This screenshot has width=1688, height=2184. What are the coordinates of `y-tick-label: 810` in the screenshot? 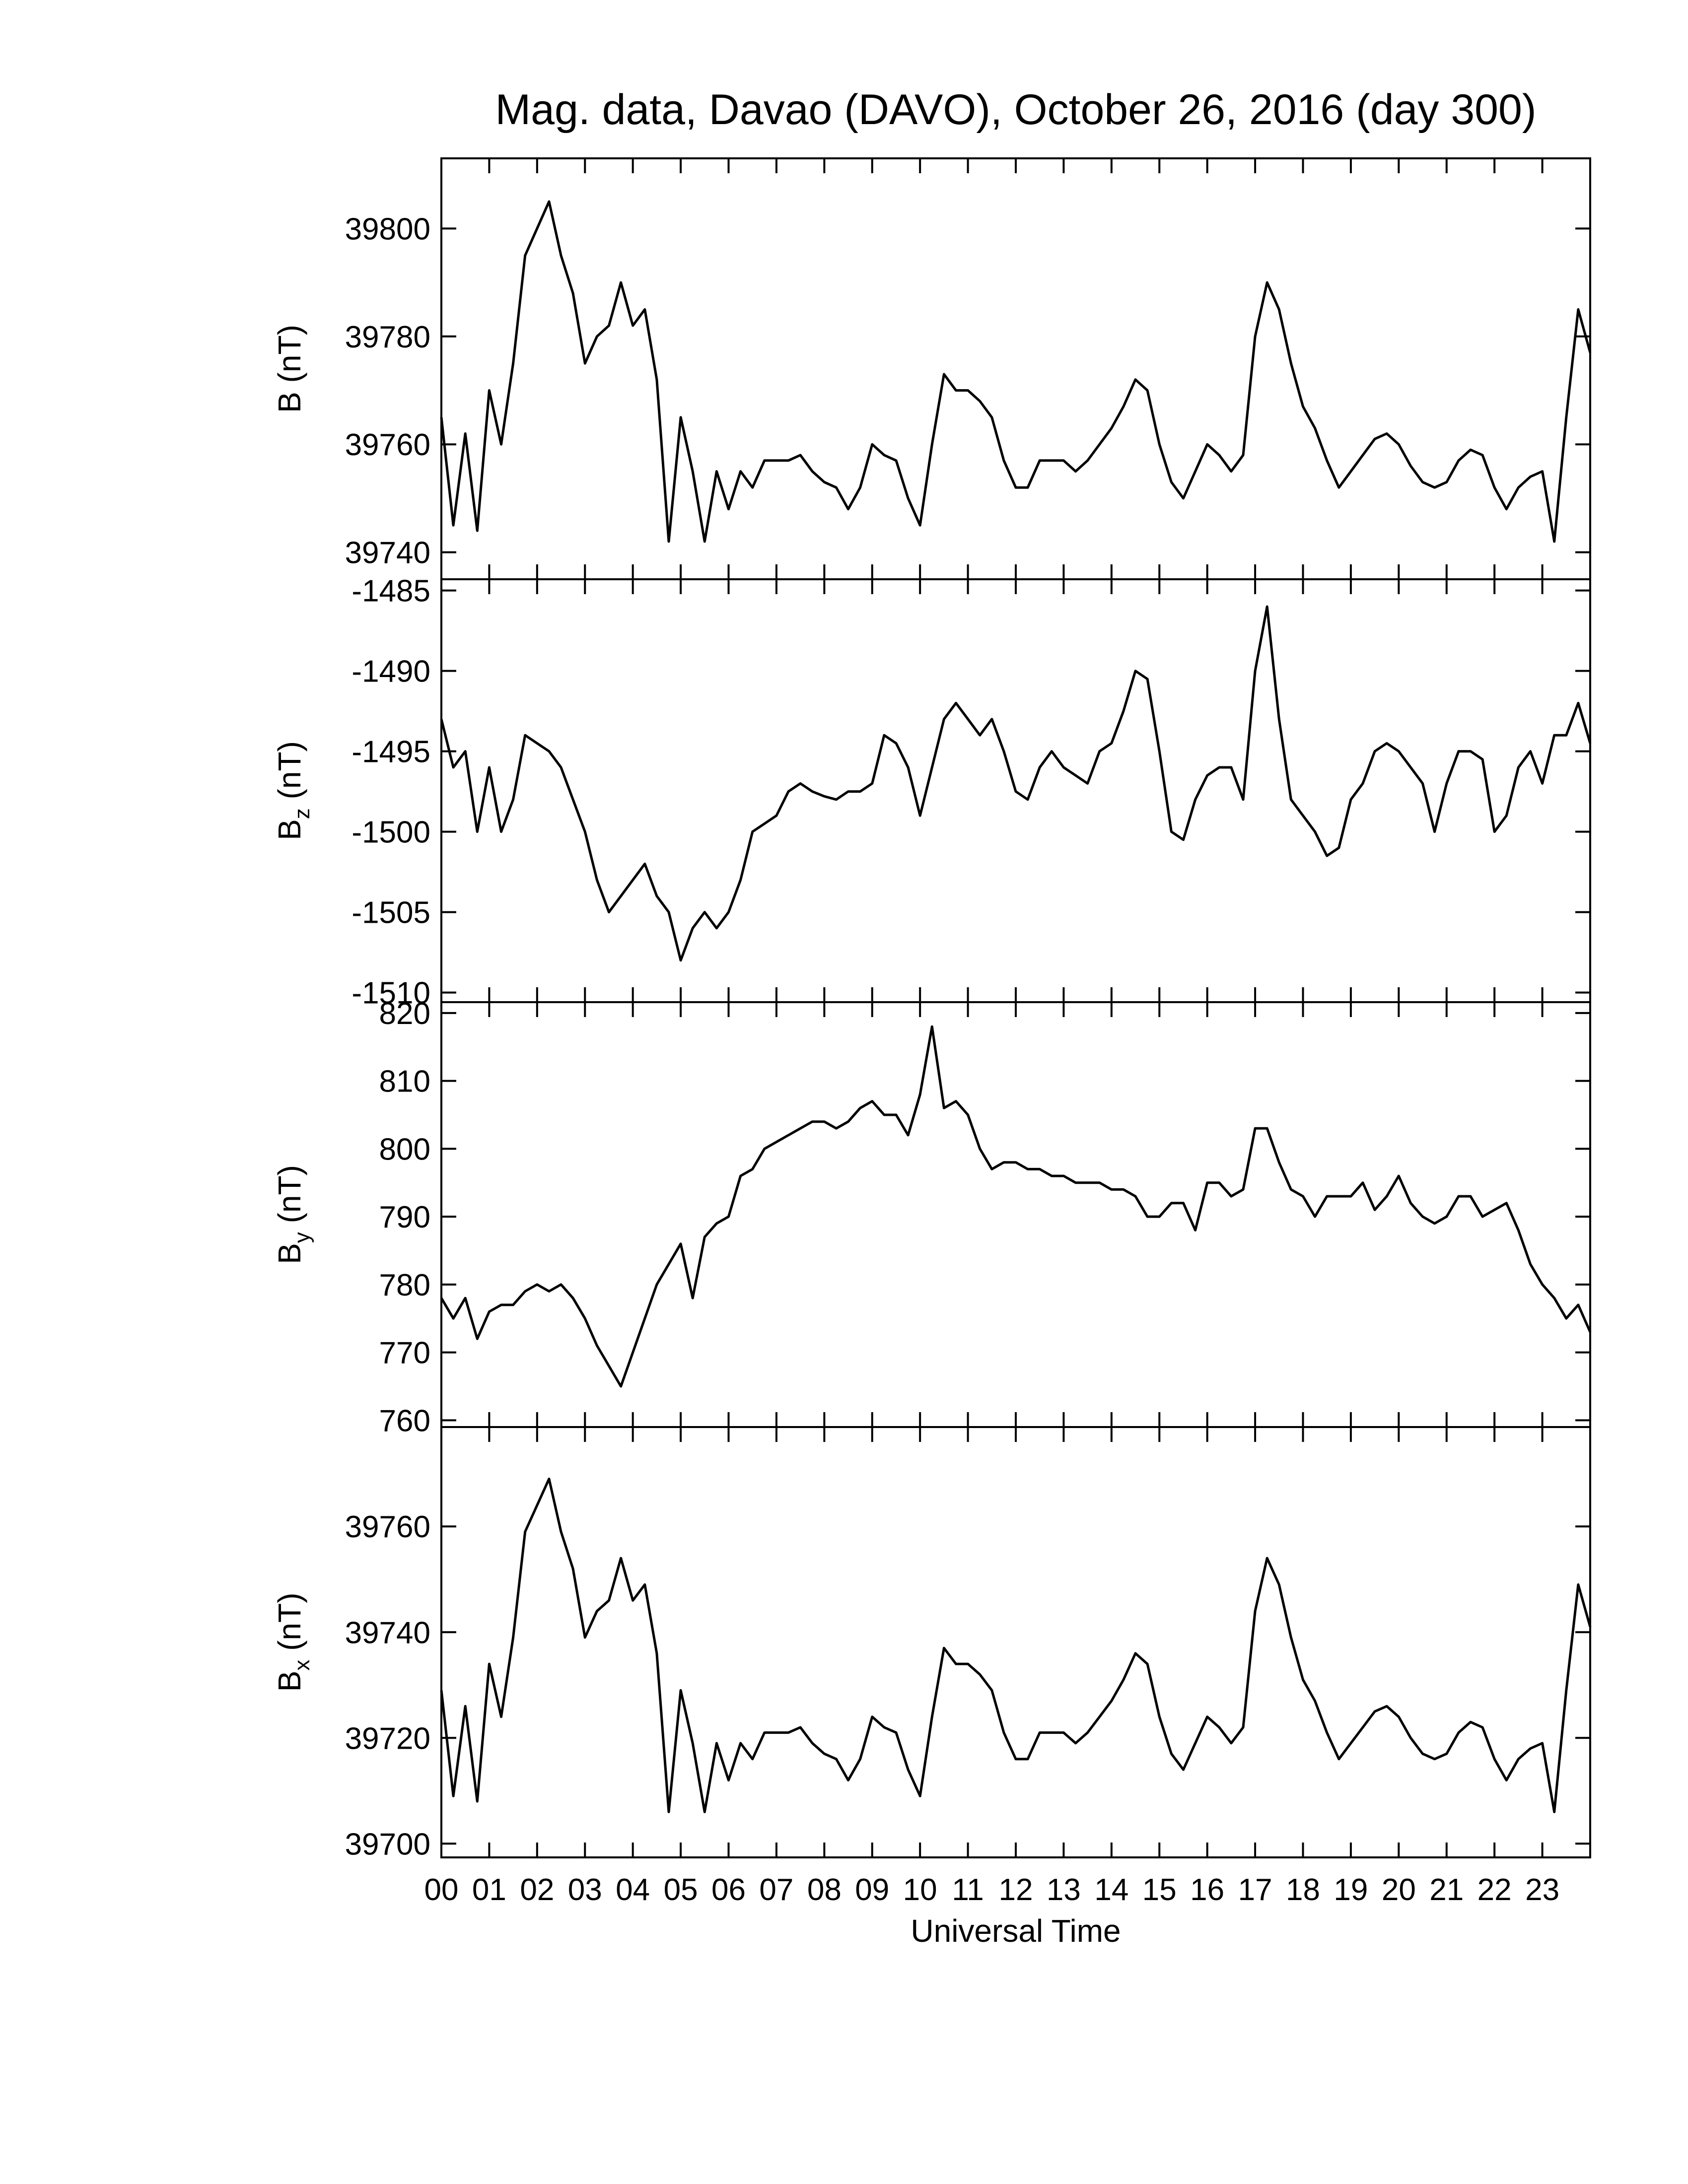 It's located at (404, 1082).